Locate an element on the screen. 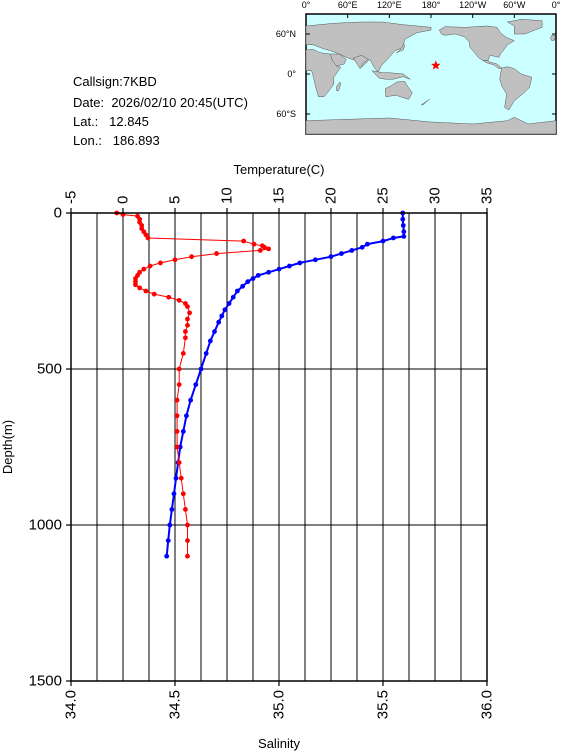 The image size is (564, 751). callsign-row: Callsign:7KBD is located at coordinates (115, 81).